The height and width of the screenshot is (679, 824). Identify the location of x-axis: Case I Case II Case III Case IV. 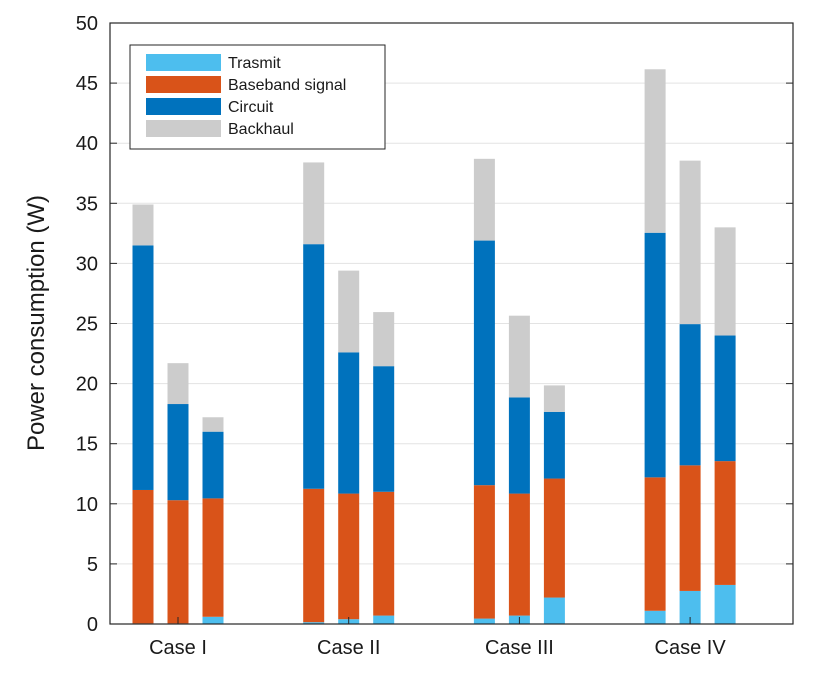
(437, 638).